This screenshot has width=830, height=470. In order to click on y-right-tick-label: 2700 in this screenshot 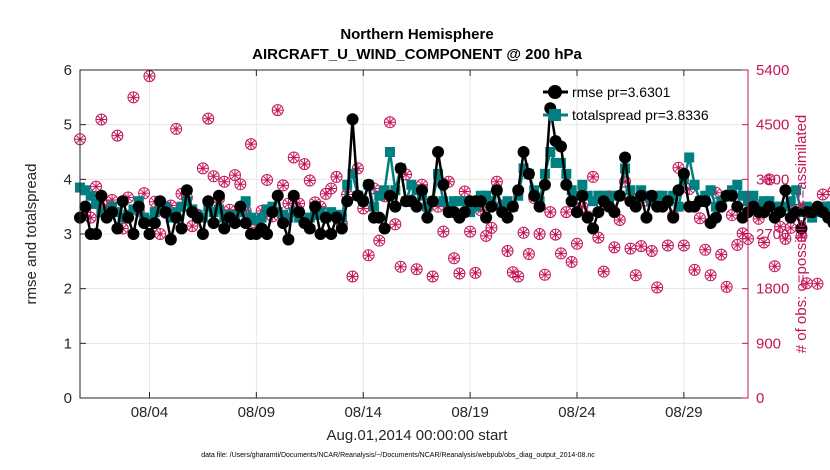, I will do `click(772, 234)`.